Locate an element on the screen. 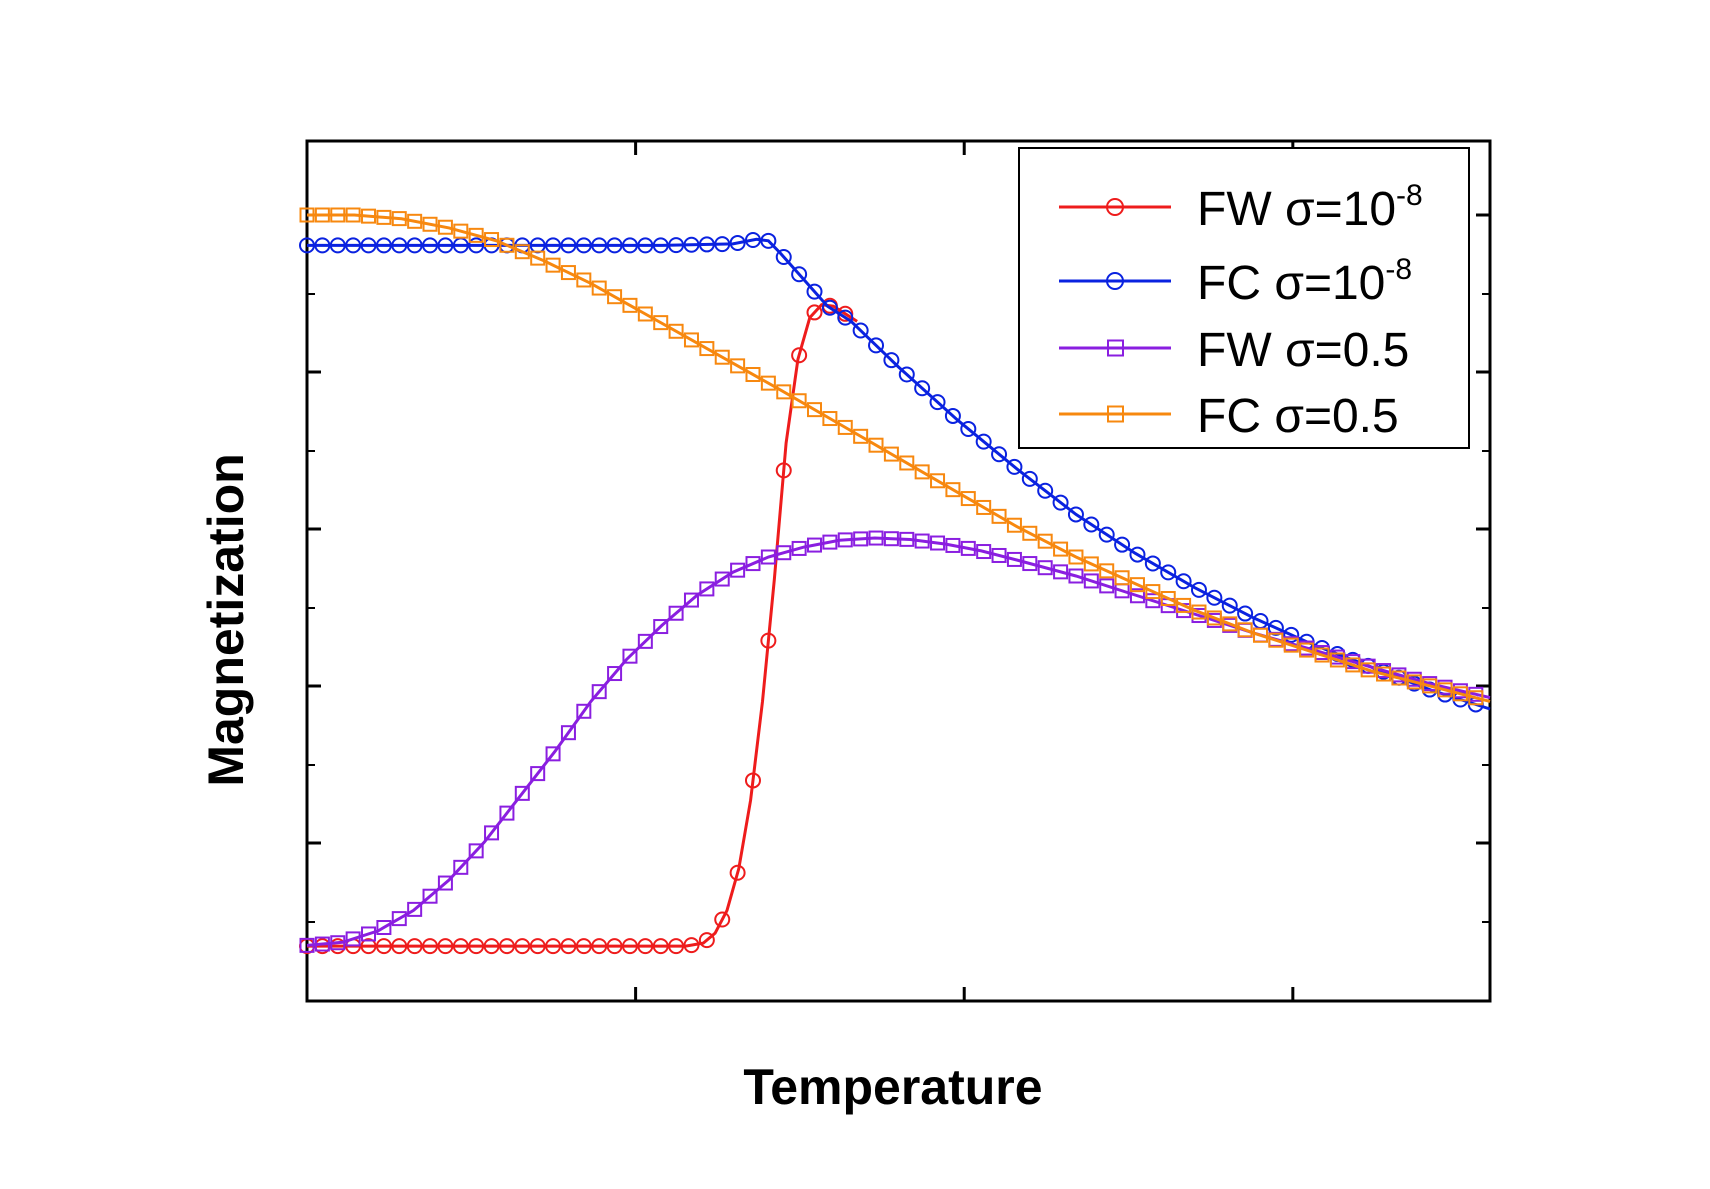 Image resolution: width=1710 pixels, height=1189 pixels. legend-label-main: FW σ=0.5 is located at coordinates (1303, 350).